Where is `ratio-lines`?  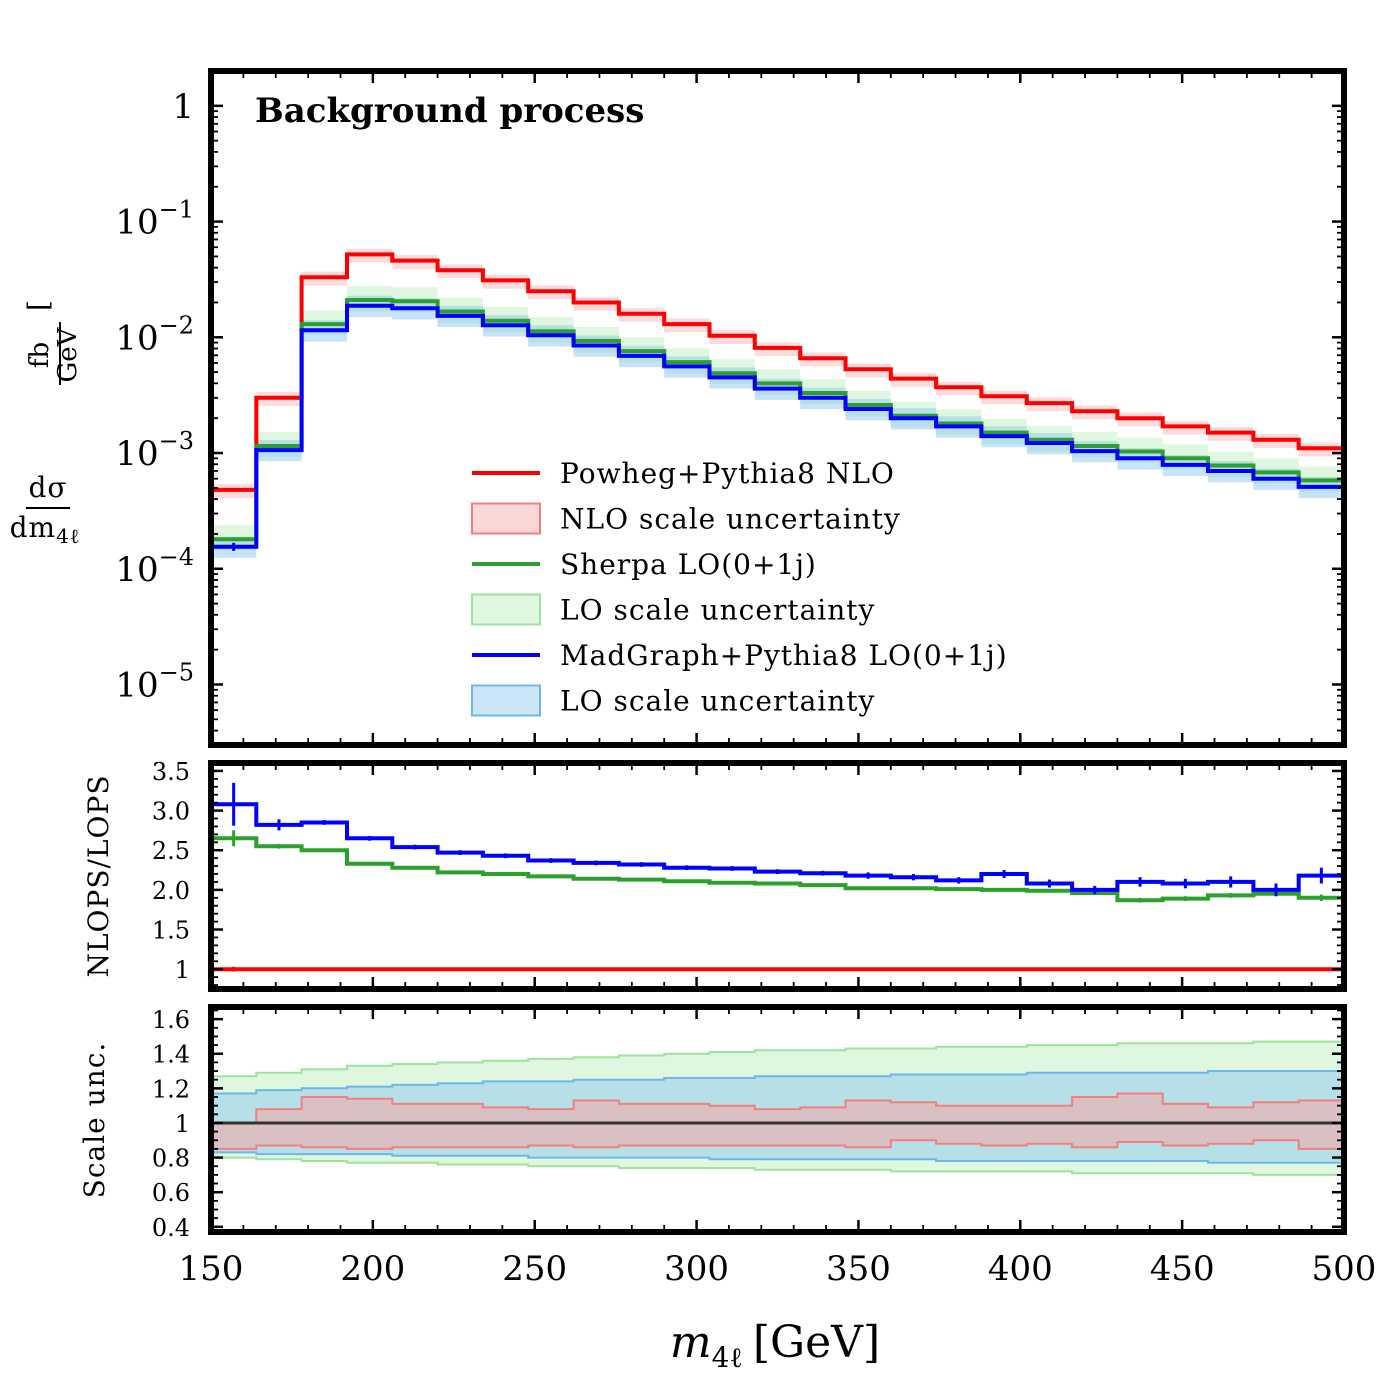 ratio-lines is located at coordinates (777, 877).